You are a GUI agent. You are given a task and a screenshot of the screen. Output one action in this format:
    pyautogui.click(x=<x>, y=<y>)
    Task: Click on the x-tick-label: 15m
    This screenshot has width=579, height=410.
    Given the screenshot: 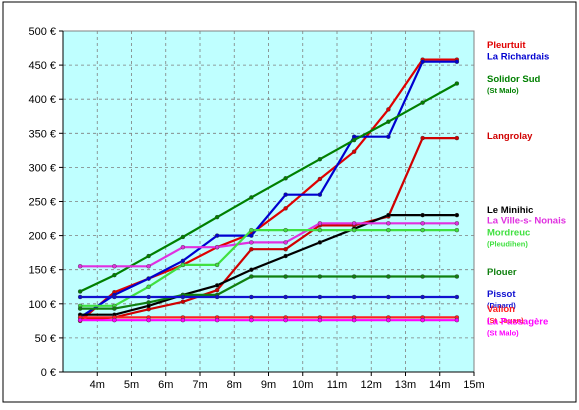 What is the action you would take?
    pyautogui.click(x=473, y=385)
    